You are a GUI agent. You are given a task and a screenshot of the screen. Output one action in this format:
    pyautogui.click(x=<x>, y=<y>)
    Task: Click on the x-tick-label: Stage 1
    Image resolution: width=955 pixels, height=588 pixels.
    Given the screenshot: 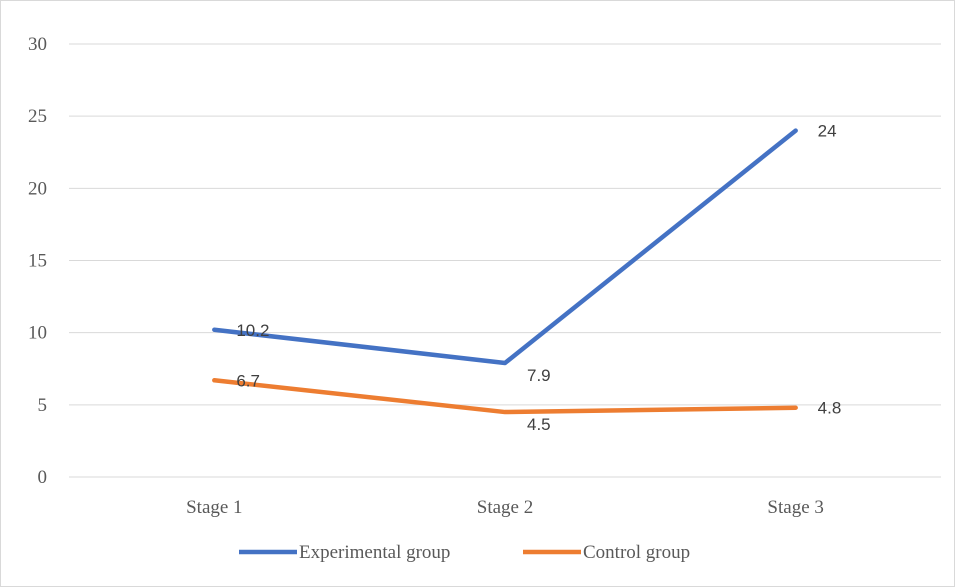 What is the action you would take?
    pyautogui.click(x=214, y=507)
    